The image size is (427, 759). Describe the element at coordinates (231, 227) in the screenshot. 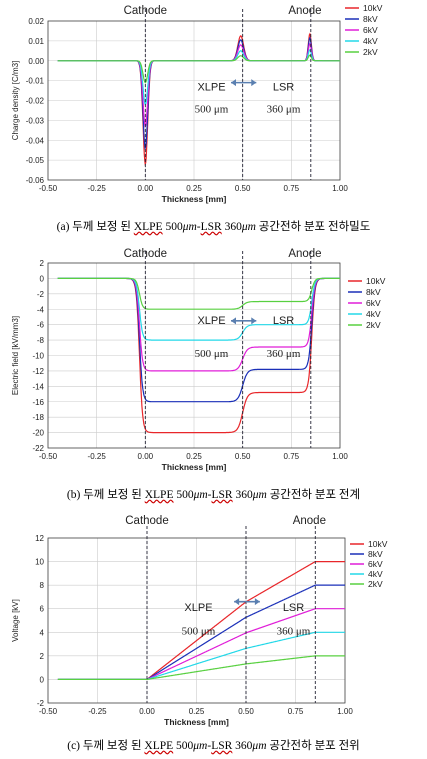

I see `caption-a-mid2: 360` at that location.